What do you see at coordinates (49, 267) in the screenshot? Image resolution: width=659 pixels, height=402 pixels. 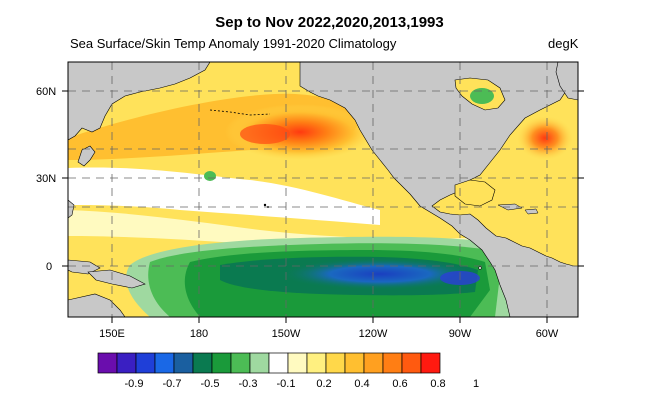 I see `lat-label-0: 0` at bounding box center [49, 267].